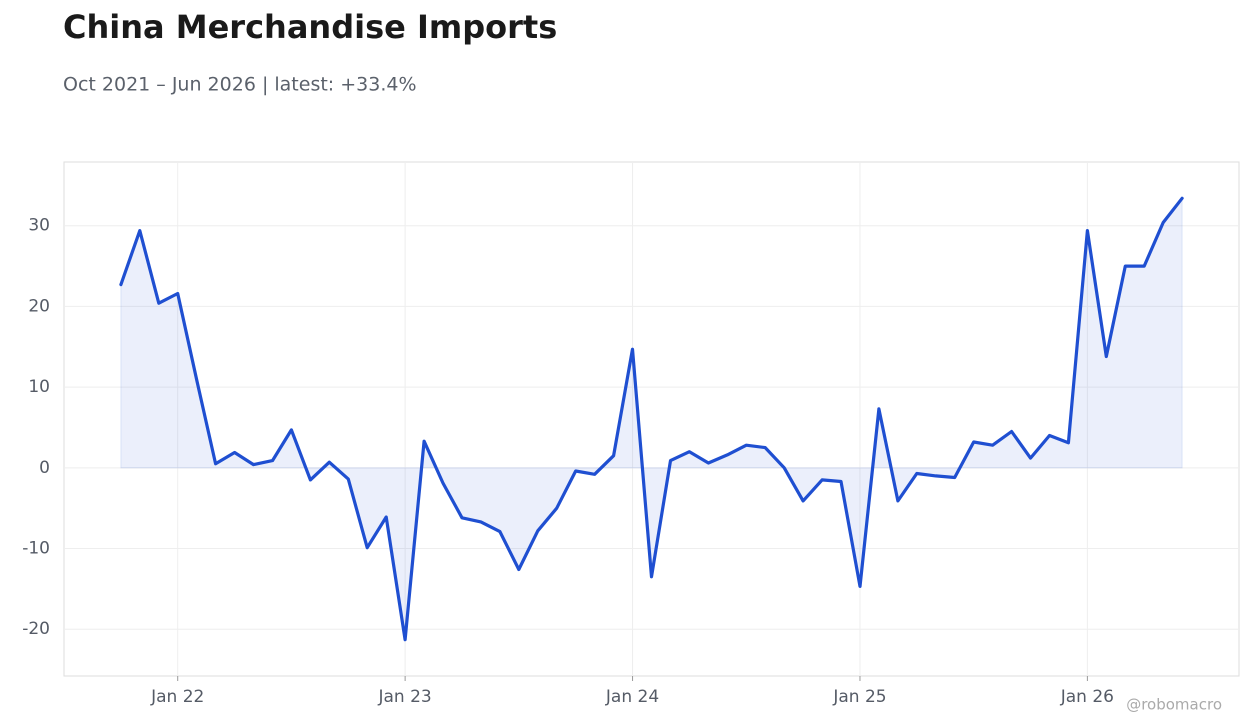  What do you see at coordinates (39, 387) in the screenshot?
I see `y-tick-label: 10` at bounding box center [39, 387].